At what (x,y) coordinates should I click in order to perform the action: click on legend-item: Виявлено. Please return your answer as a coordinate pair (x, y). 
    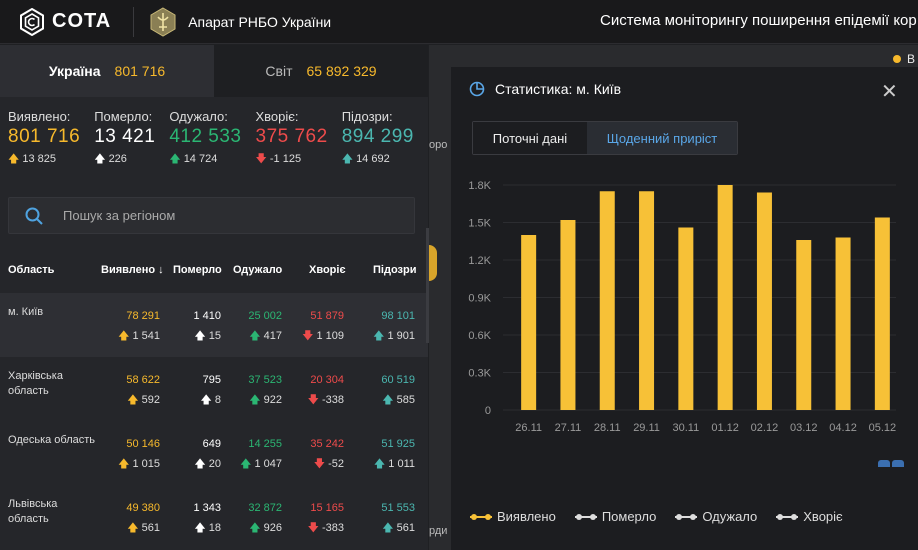
    Looking at the image, I should click on (512, 516).